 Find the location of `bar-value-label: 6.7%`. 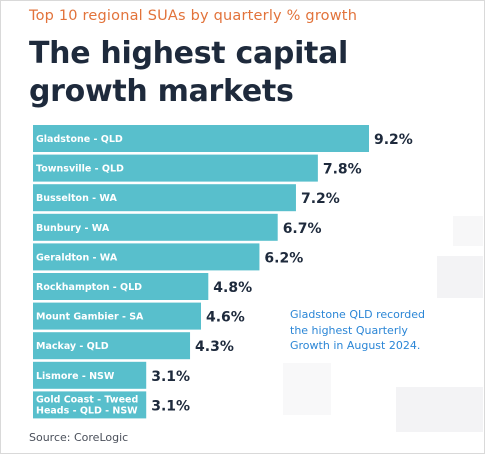

bar-value-label: 6.7% is located at coordinates (302, 229).